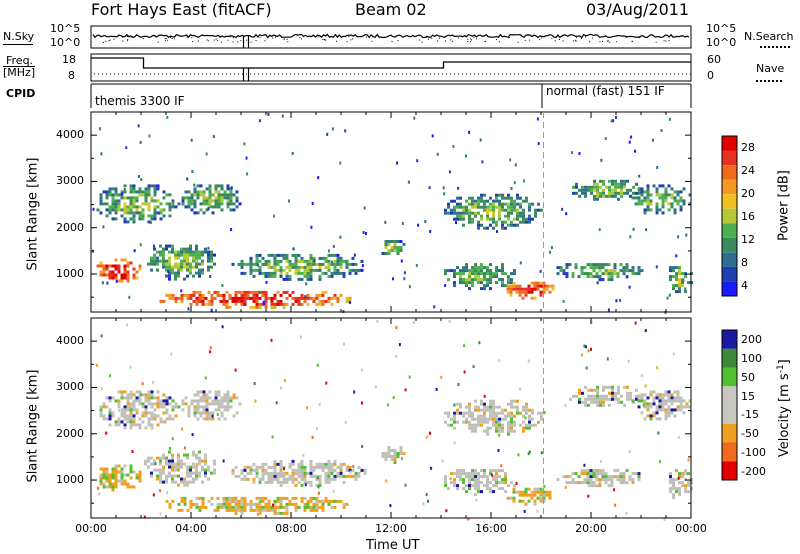 The image size is (800, 554). What do you see at coordinates (721, 28) in the screenshot?
I see `nsearch-tick-top: 10^5` at bounding box center [721, 28].